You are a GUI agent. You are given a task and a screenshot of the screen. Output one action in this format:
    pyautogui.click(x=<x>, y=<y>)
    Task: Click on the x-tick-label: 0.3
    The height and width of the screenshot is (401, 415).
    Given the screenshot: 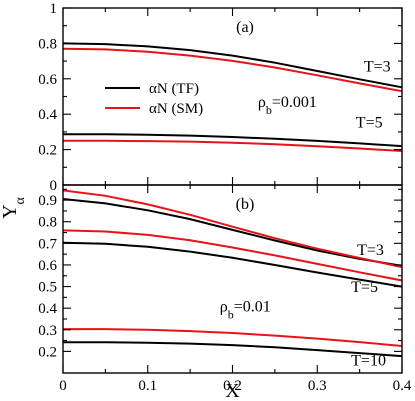 What is the action you would take?
    pyautogui.click(x=317, y=386)
    